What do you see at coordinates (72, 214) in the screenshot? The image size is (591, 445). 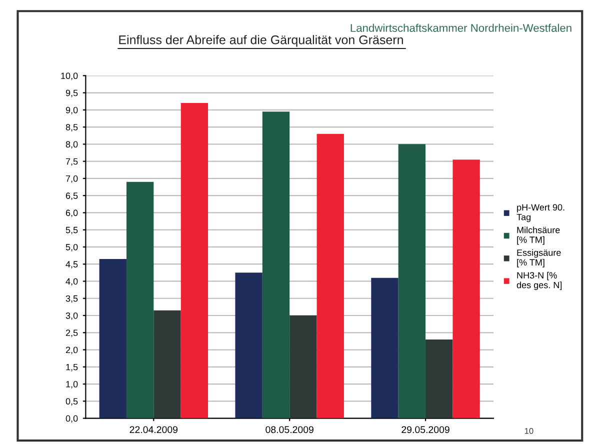 I see `y-tick-label: 6,0` at bounding box center [72, 214].